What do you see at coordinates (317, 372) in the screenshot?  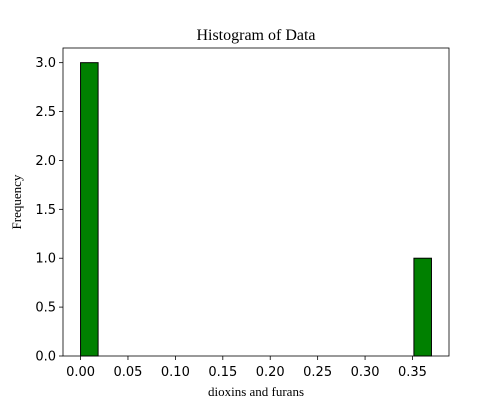 I see `x-tick-label: 0.25` at bounding box center [317, 372].